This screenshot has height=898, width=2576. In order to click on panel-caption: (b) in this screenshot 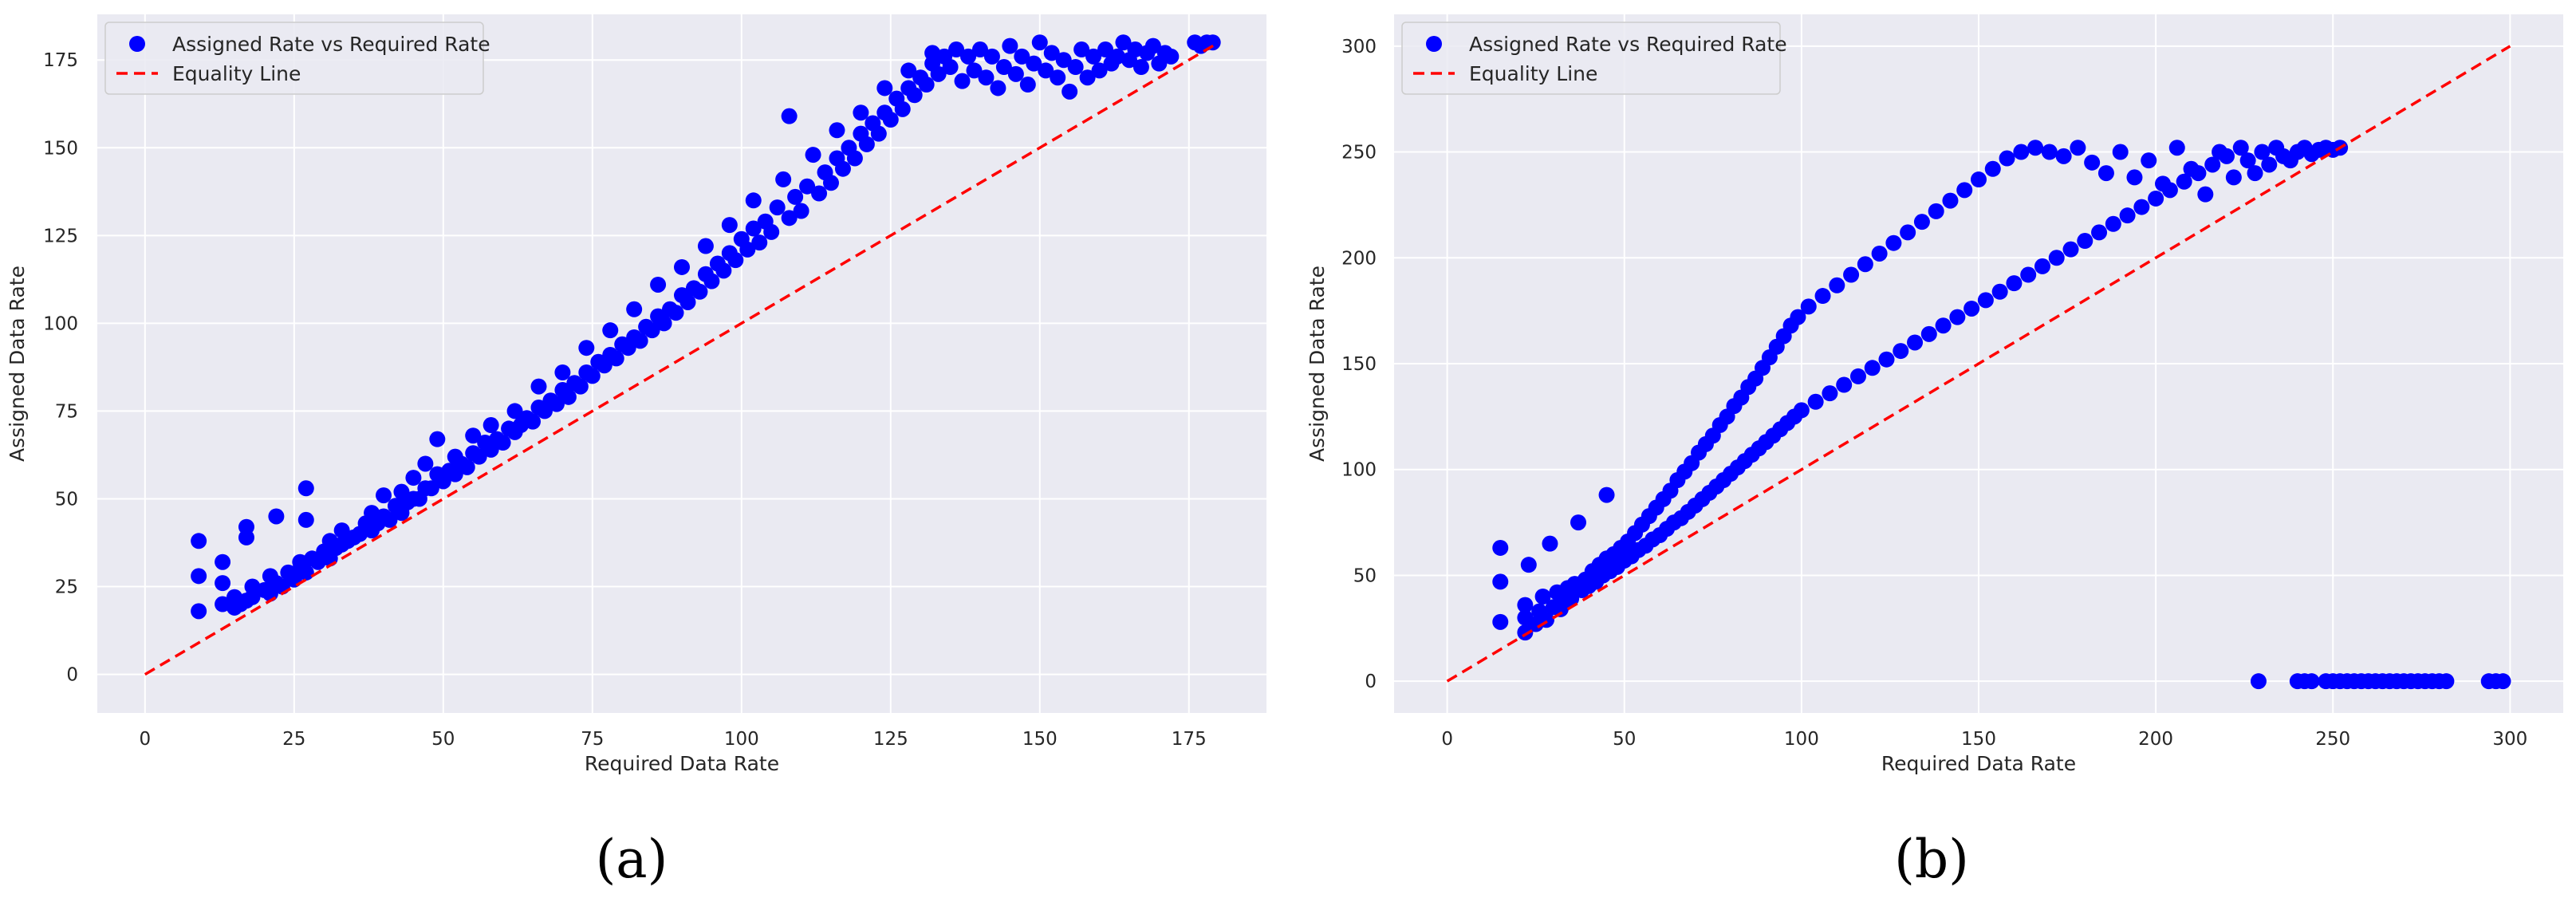, I will do `click(1931, 859)`.